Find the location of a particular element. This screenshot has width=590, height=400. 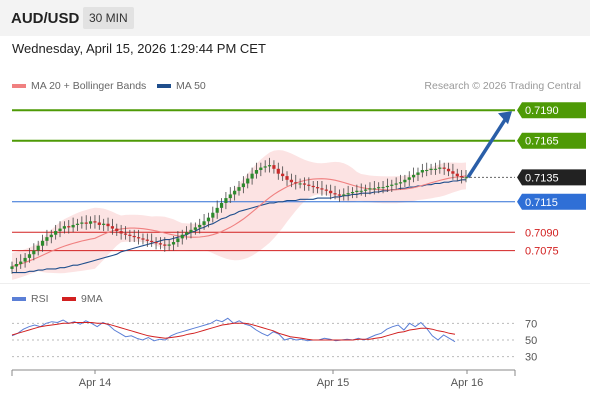

x-tick-label: Apr 14 is located at coordinates (95, 383).